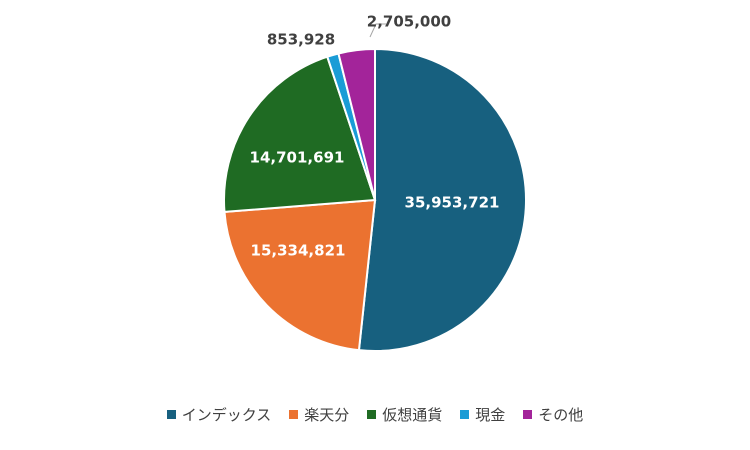 The image size is (750, 450). Describe the element at coordinates (409, 22) in the screenshot. I see `data-label: 2,705,000` at that location.